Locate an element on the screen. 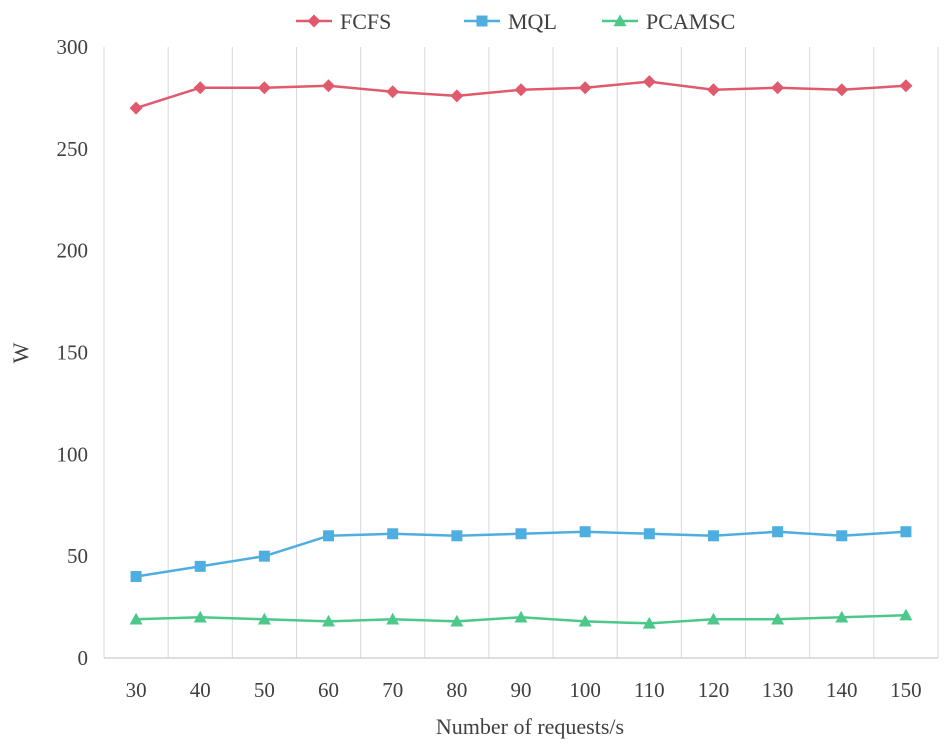 The height and width of the screenshot is (744, 947). legend-marker-fcfs is located at coordinates (314, 21).